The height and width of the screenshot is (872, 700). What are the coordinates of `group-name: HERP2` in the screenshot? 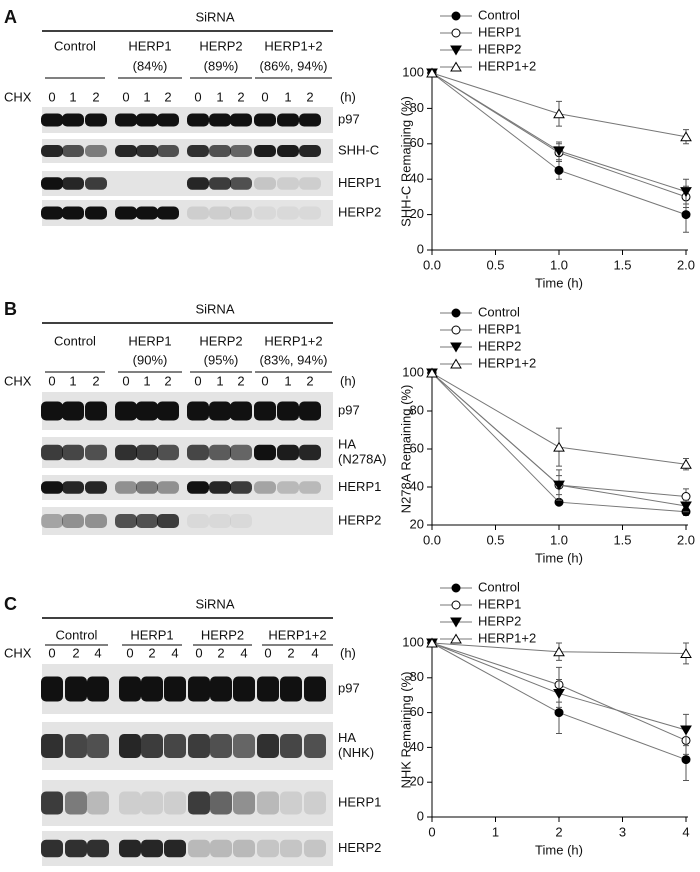 It's located at (222, 634).